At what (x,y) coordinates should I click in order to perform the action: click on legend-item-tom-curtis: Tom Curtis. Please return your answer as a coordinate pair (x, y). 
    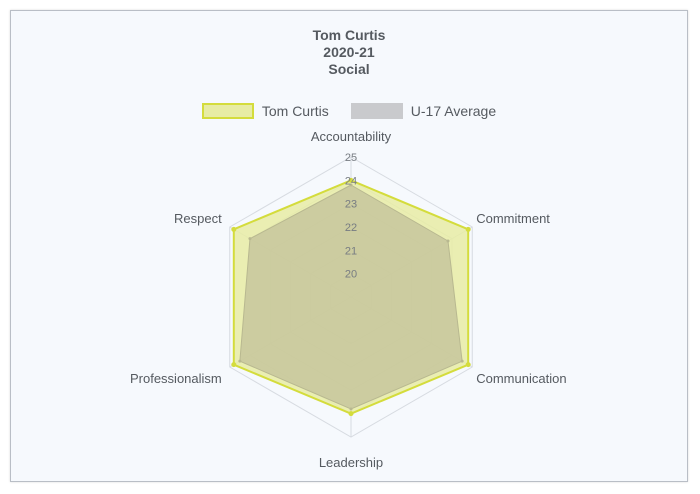
    Looking at the image, I should click on (265, 111).